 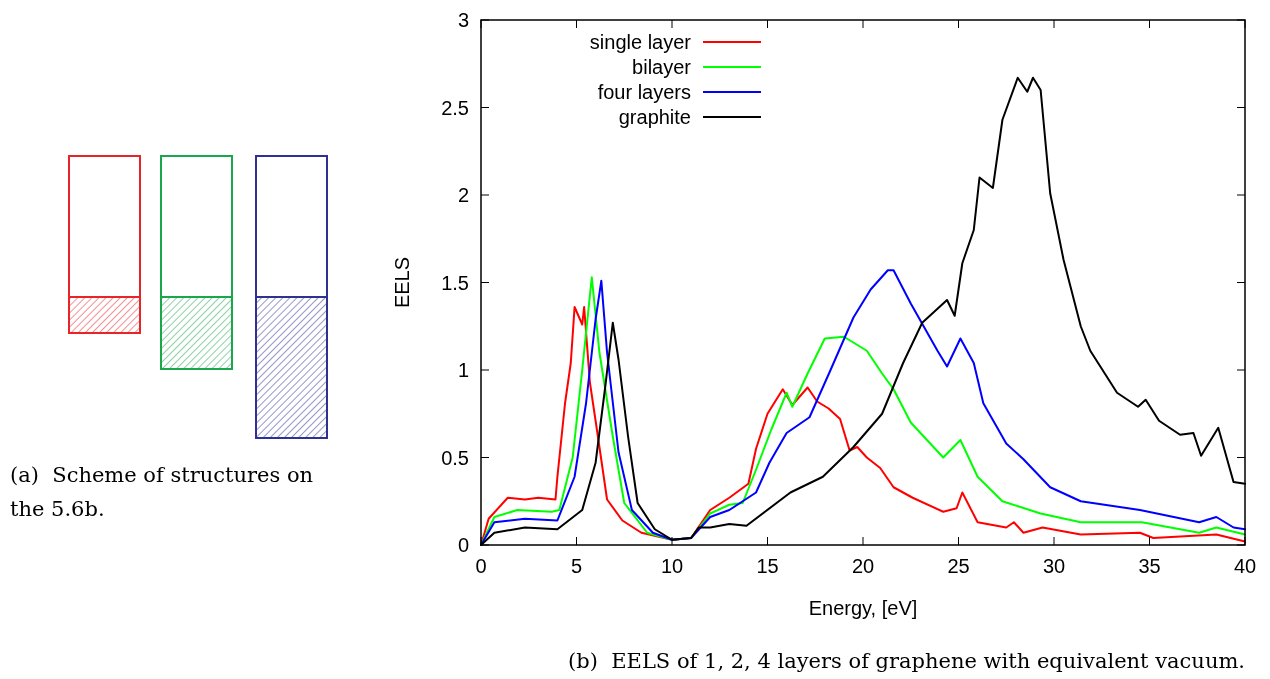 What do you see at coordinates (463, 545) in the screenshot?
I see `y-tick-label: 0` at bounding box center [463, 545].